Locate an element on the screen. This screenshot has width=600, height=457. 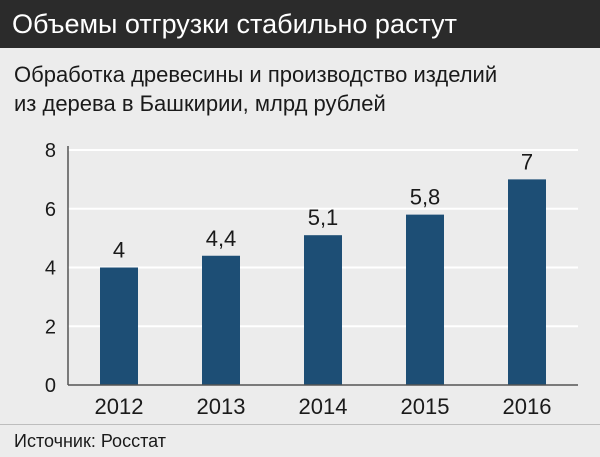
bar-value-label: 4,4 is located at coordinates (221, 238).